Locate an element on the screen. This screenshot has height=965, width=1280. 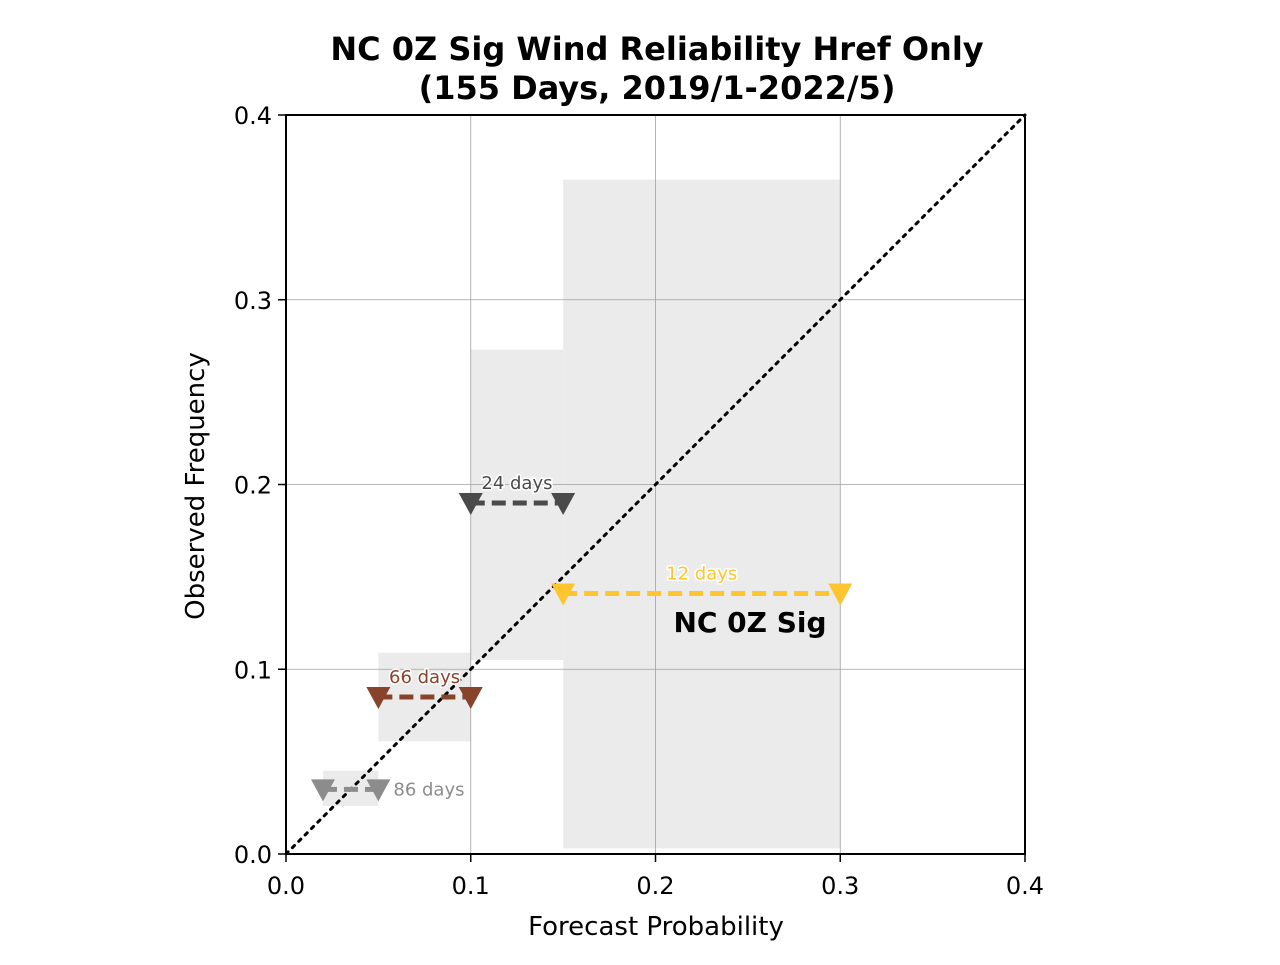
bin-marker-0-low is located at coordinates (322, 790).